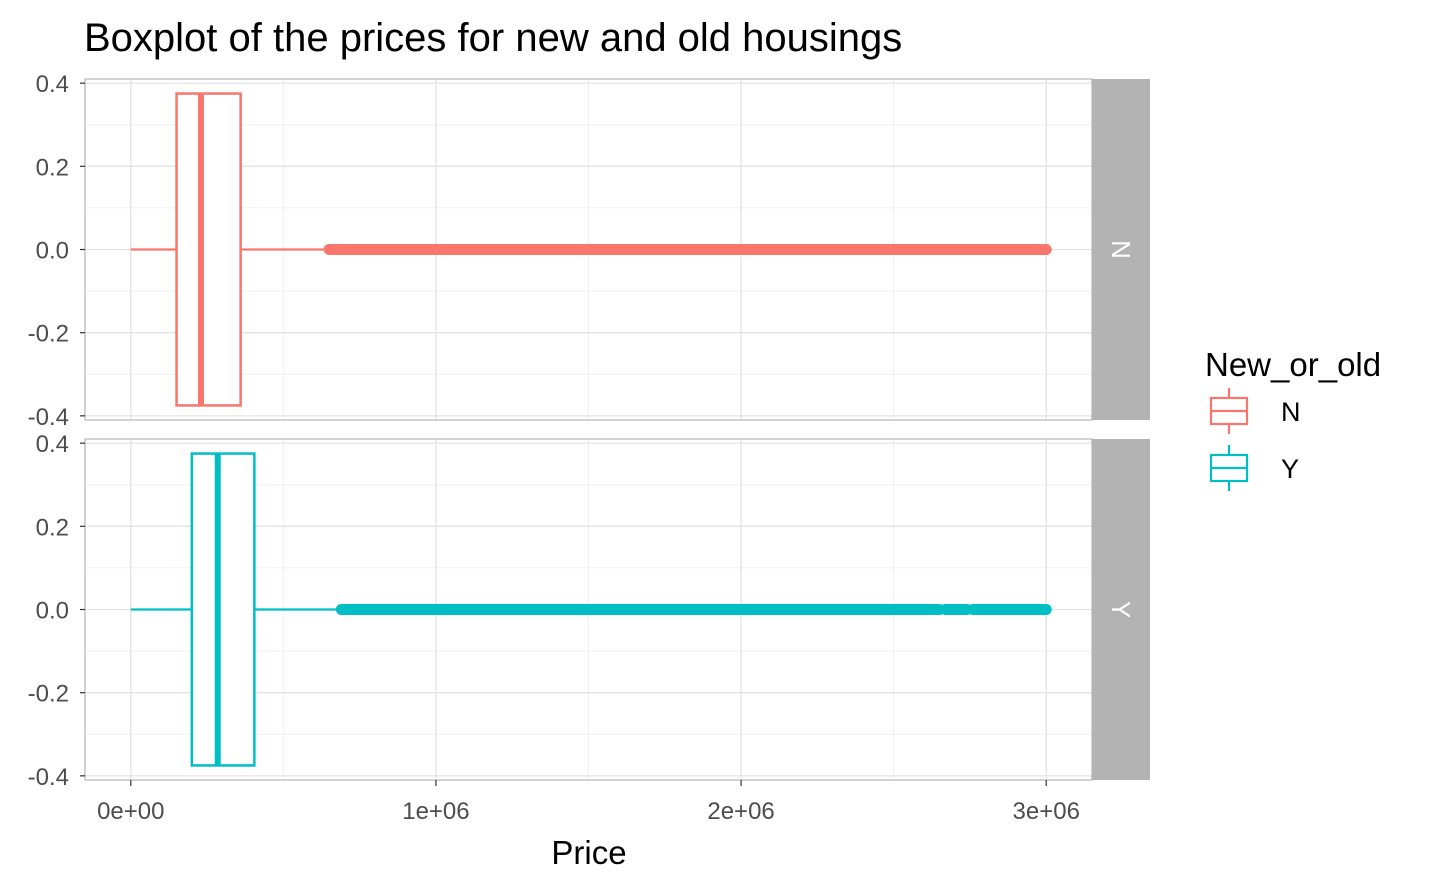 This screenshot has width=1440, height=889. What do you see at coordinates (1046, 811) in the screenshot?
I see `x-tick-label: 3e+06` at bounding box center [1046, 811].